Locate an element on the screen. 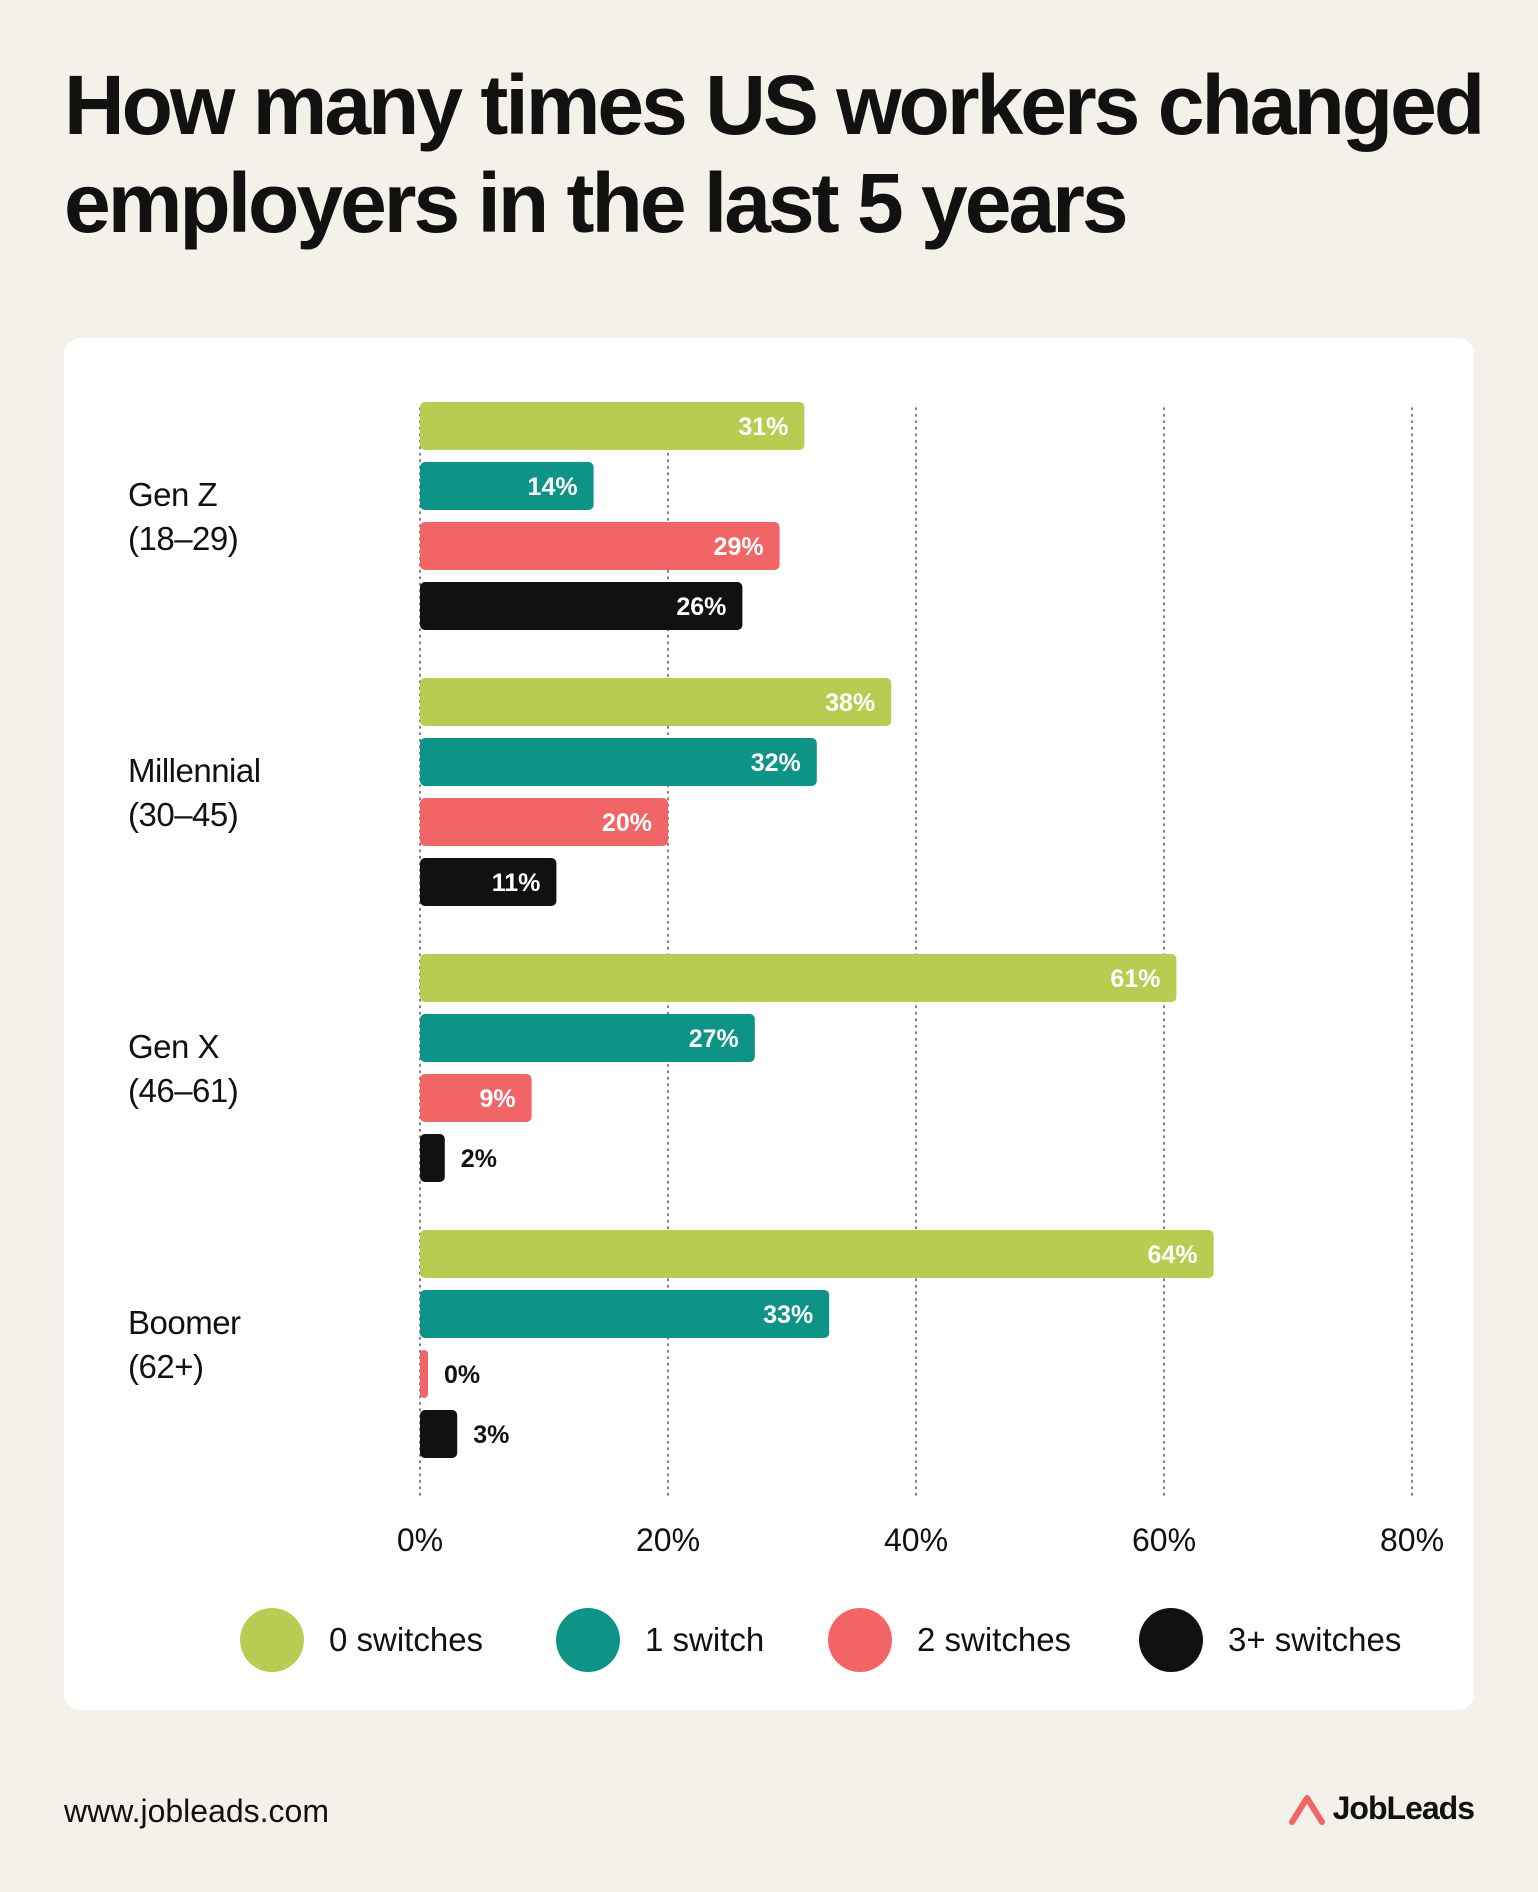 This screenshot has width=1538, height=1892. x-tick-label: 40% is located at coordinates (916, 1540).